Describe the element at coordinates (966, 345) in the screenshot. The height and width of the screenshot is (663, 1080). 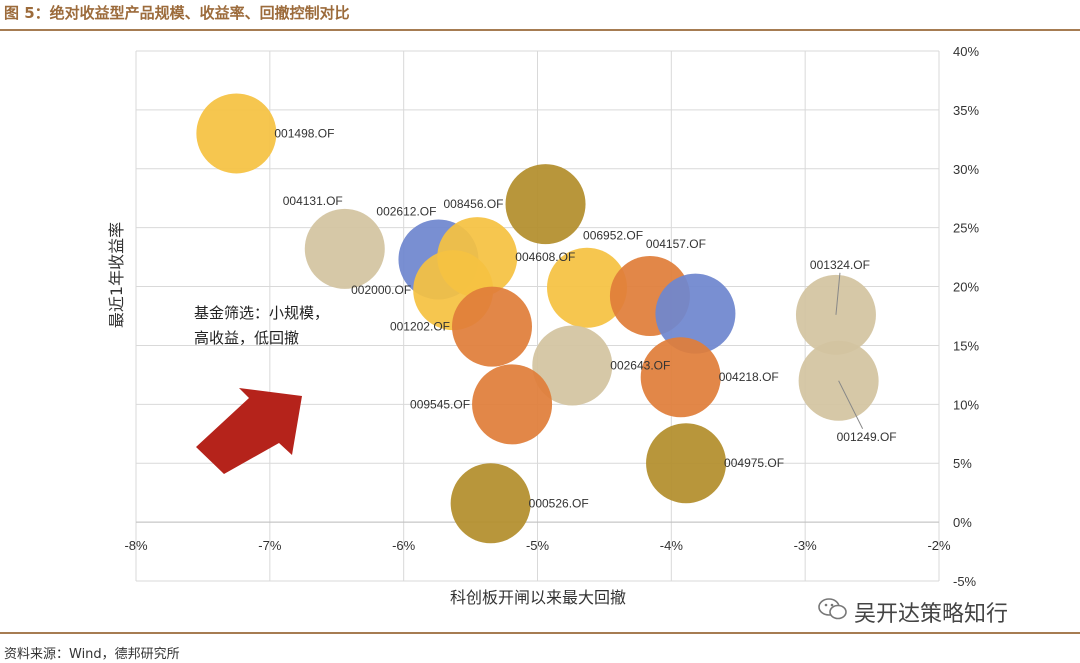
I see `y-tick-label: 15%` at that location.